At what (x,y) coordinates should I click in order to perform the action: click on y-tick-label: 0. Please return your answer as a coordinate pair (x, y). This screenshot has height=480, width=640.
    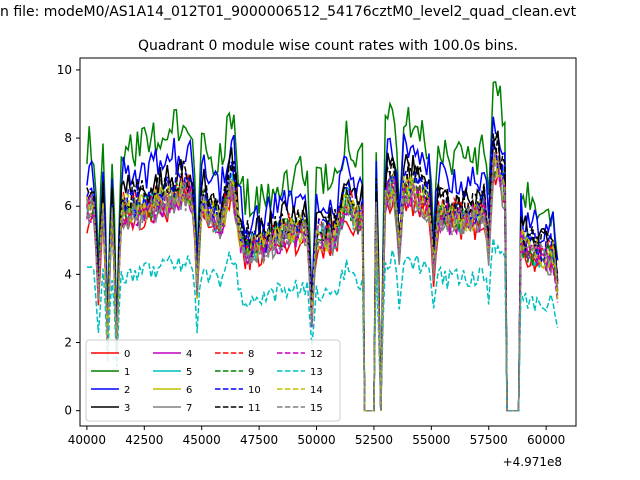
    Looking at the image, I should click on (68, 411).